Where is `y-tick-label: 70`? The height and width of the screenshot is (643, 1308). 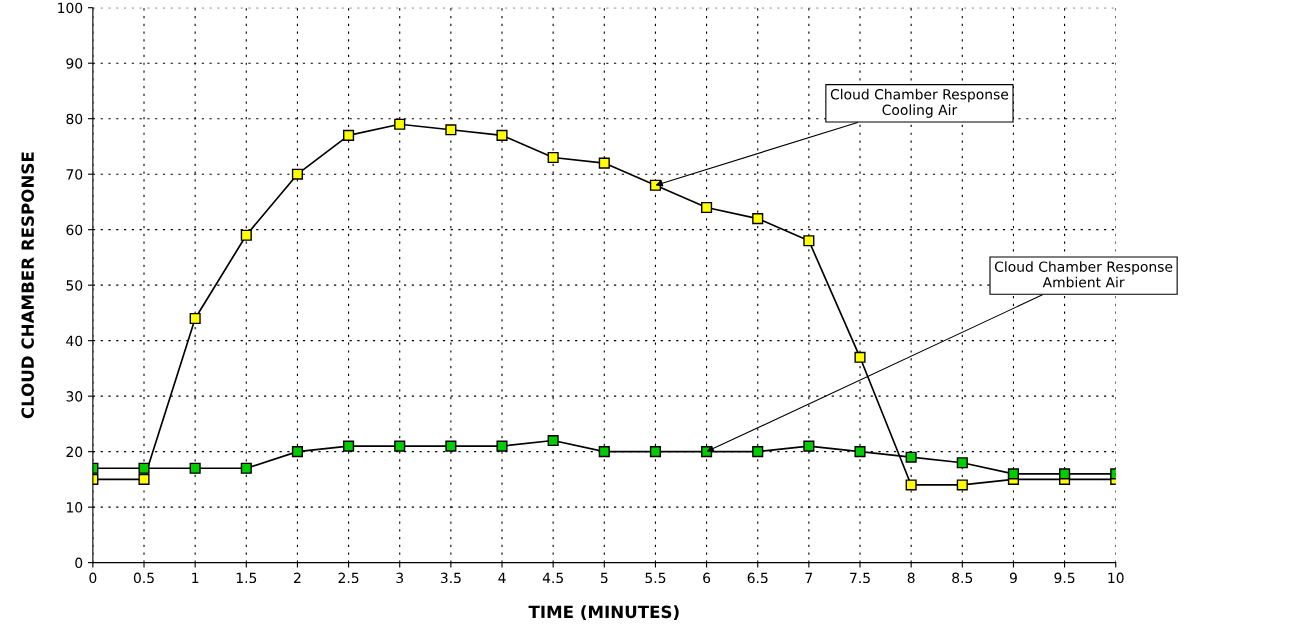
y-tick-label: 70 is located at coordinates (74, 174).